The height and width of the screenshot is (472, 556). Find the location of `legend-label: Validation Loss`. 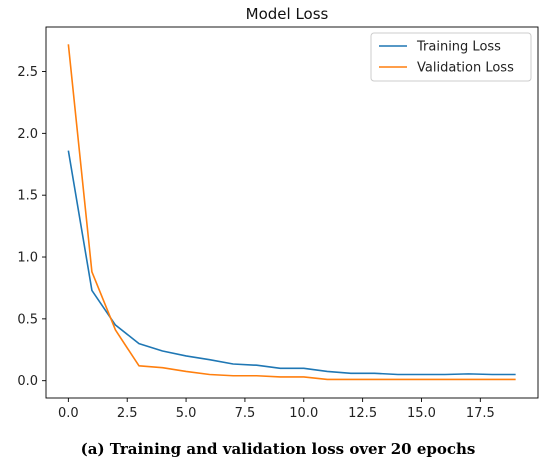

legend-label: Validation Loss is located at coordinates (465, 68).